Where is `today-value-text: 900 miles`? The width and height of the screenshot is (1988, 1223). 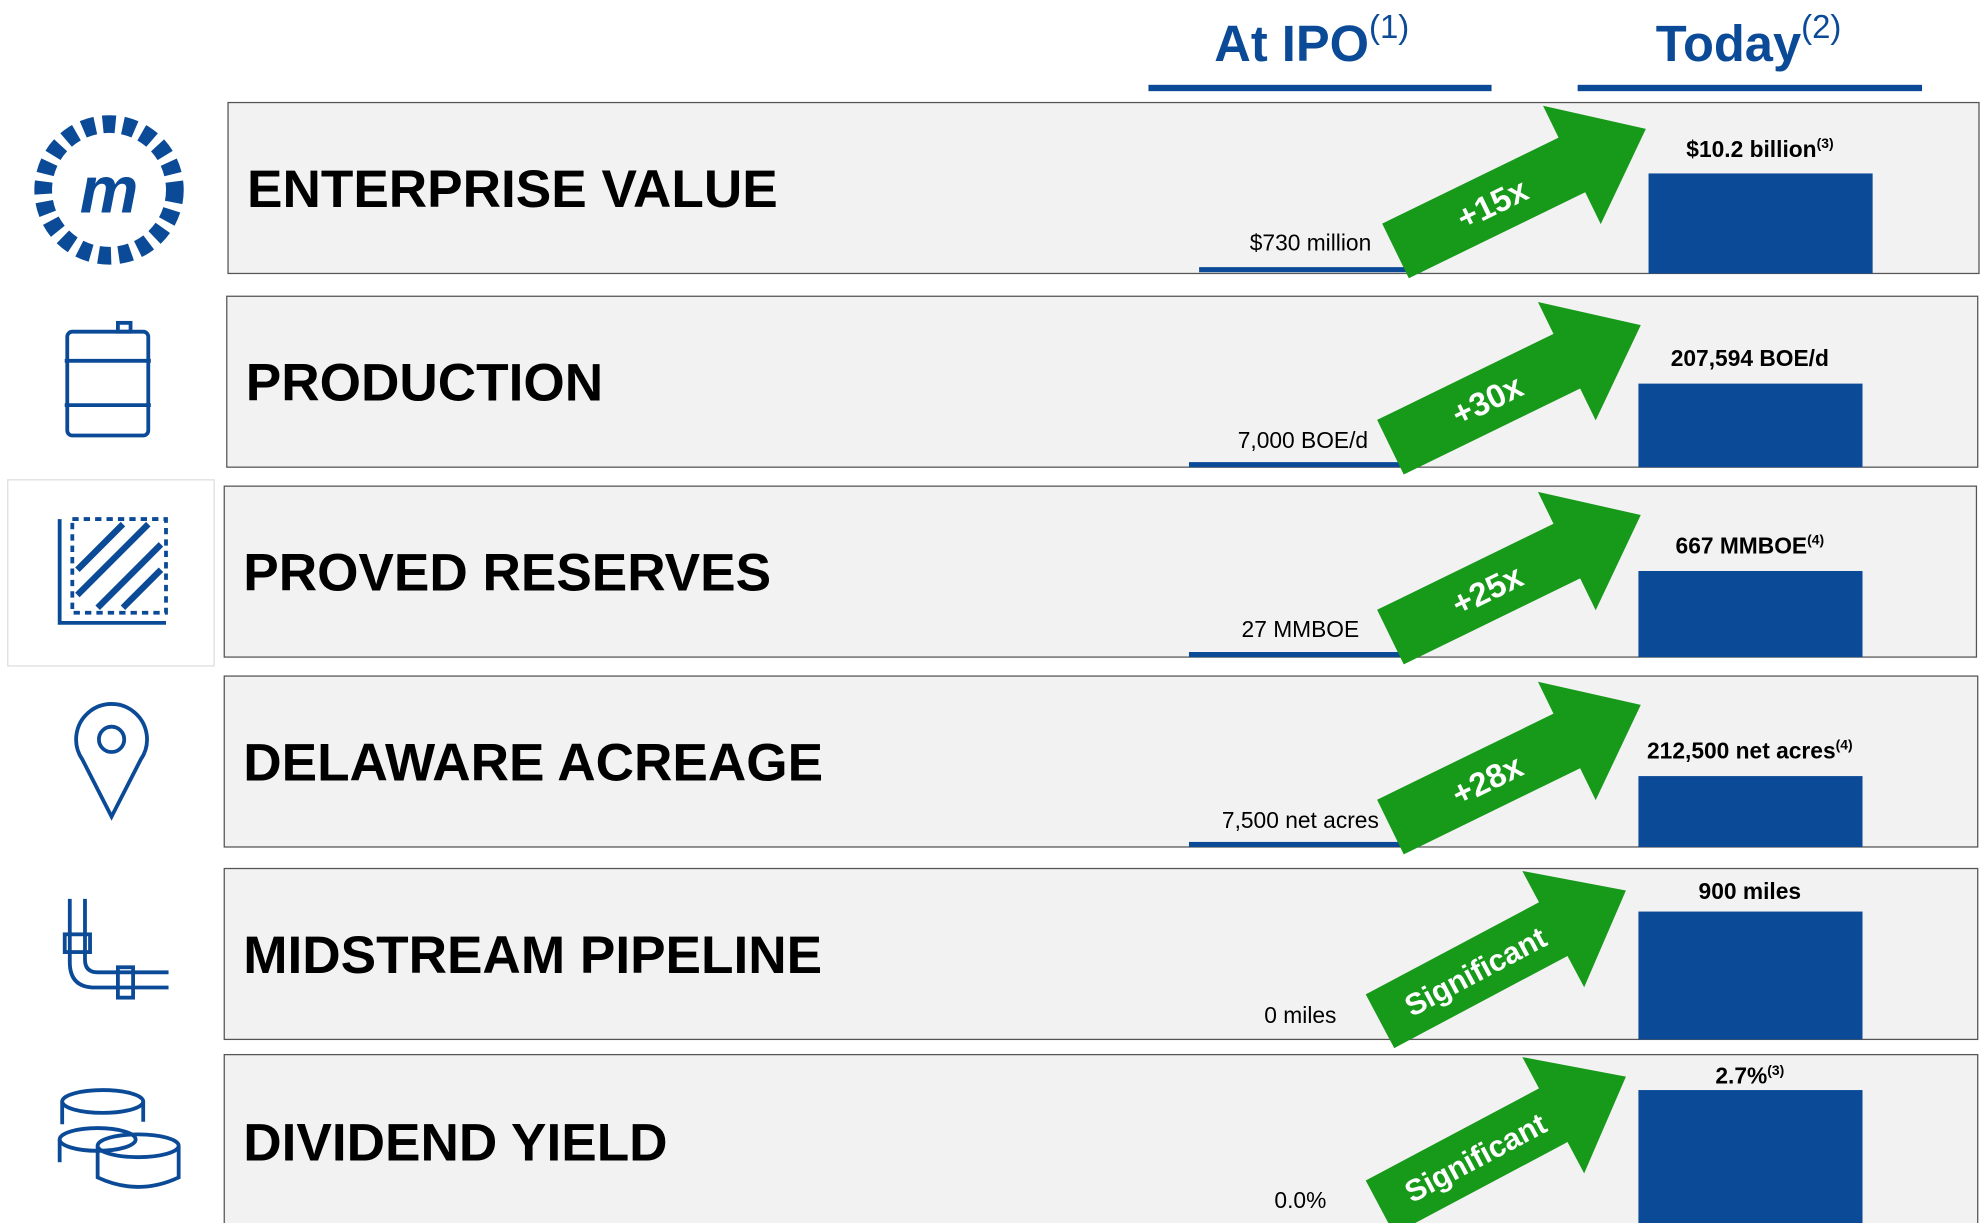 today-value-text: 900 miles is located at coordinates (1750, 891).